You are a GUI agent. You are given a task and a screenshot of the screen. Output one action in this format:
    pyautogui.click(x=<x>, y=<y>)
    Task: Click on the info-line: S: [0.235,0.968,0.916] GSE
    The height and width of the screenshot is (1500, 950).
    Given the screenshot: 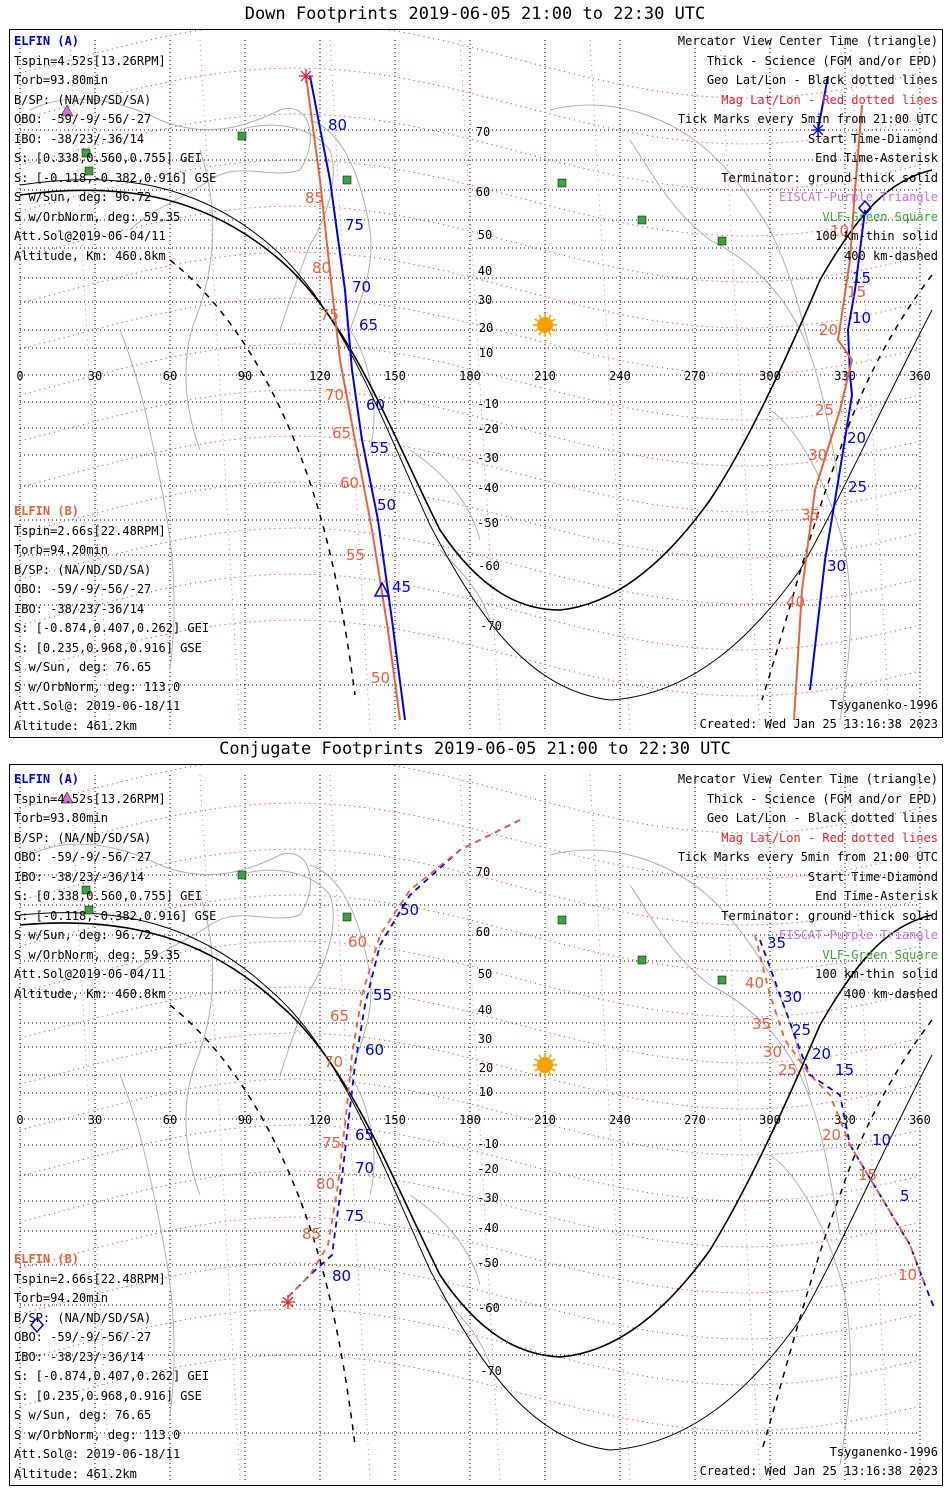 What is the action you would take?
    pyautogui.click(x=108, y=1395)
    